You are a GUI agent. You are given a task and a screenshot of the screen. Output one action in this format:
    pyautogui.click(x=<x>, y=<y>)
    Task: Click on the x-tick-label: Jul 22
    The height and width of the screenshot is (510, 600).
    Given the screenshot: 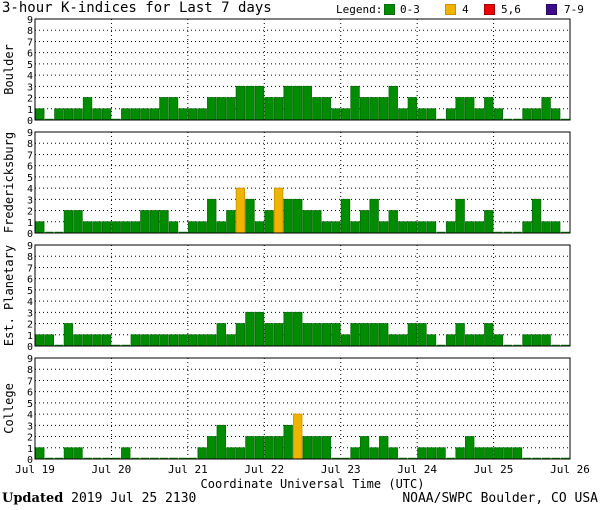 What is the action you would take?
    pyautogui.click(x=264, y=469)
    